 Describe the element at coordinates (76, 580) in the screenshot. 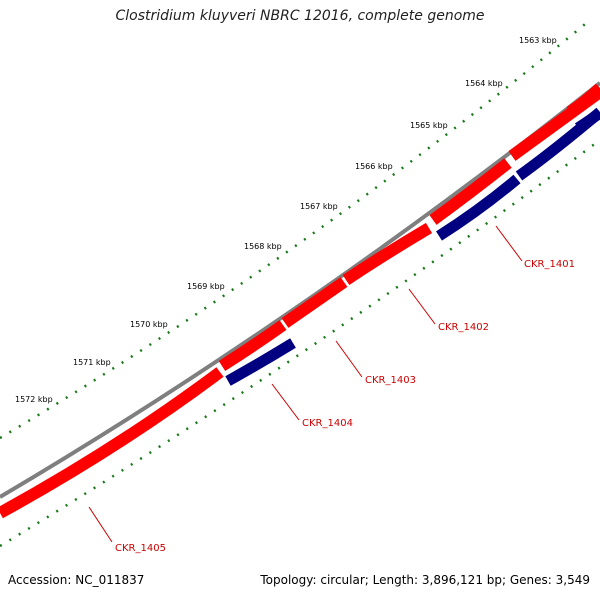

I see `accession-text: Accession: NC_011837` at that location.